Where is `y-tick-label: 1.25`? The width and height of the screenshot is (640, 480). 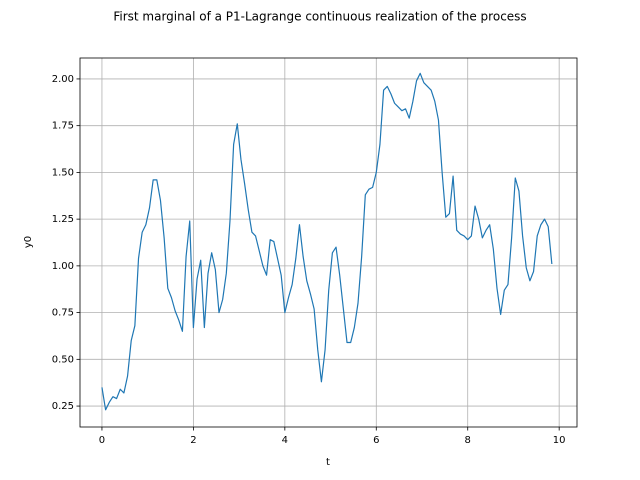 y-tick-label: 1.25 is located at coordinates (63, 219).